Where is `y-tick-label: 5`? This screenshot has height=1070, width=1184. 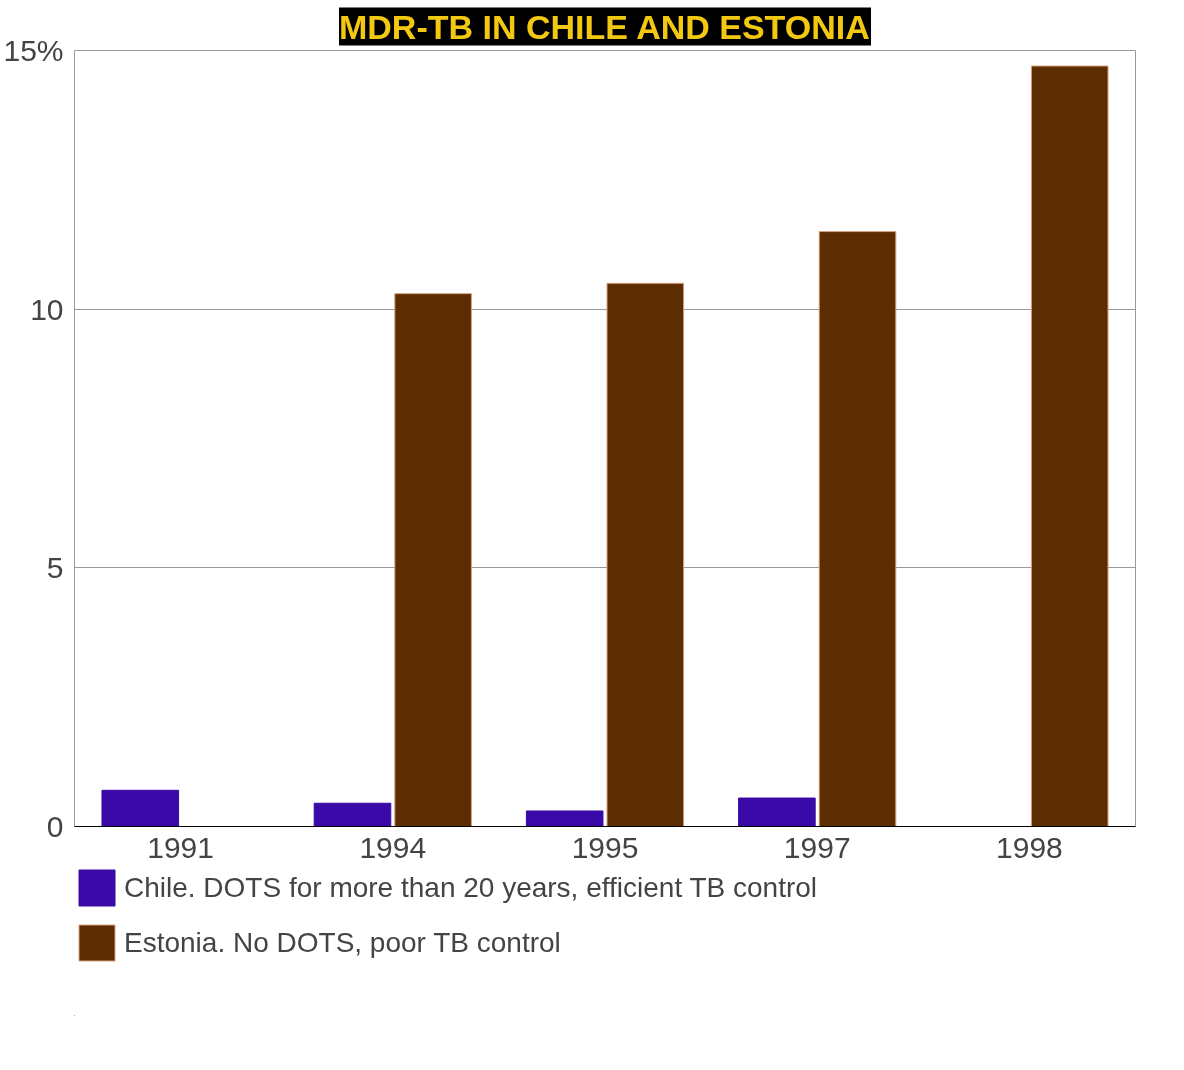
y-tick-label: 5 is located at coordinates (55, 568).